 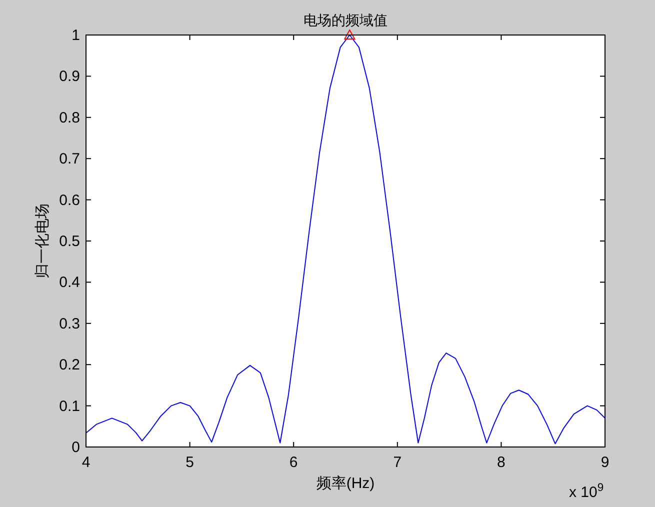 What do you see at coordinates (346, 20) in the screenshot?
I see `chart-title: 电场的频域值` at bounding box center [346, 20].